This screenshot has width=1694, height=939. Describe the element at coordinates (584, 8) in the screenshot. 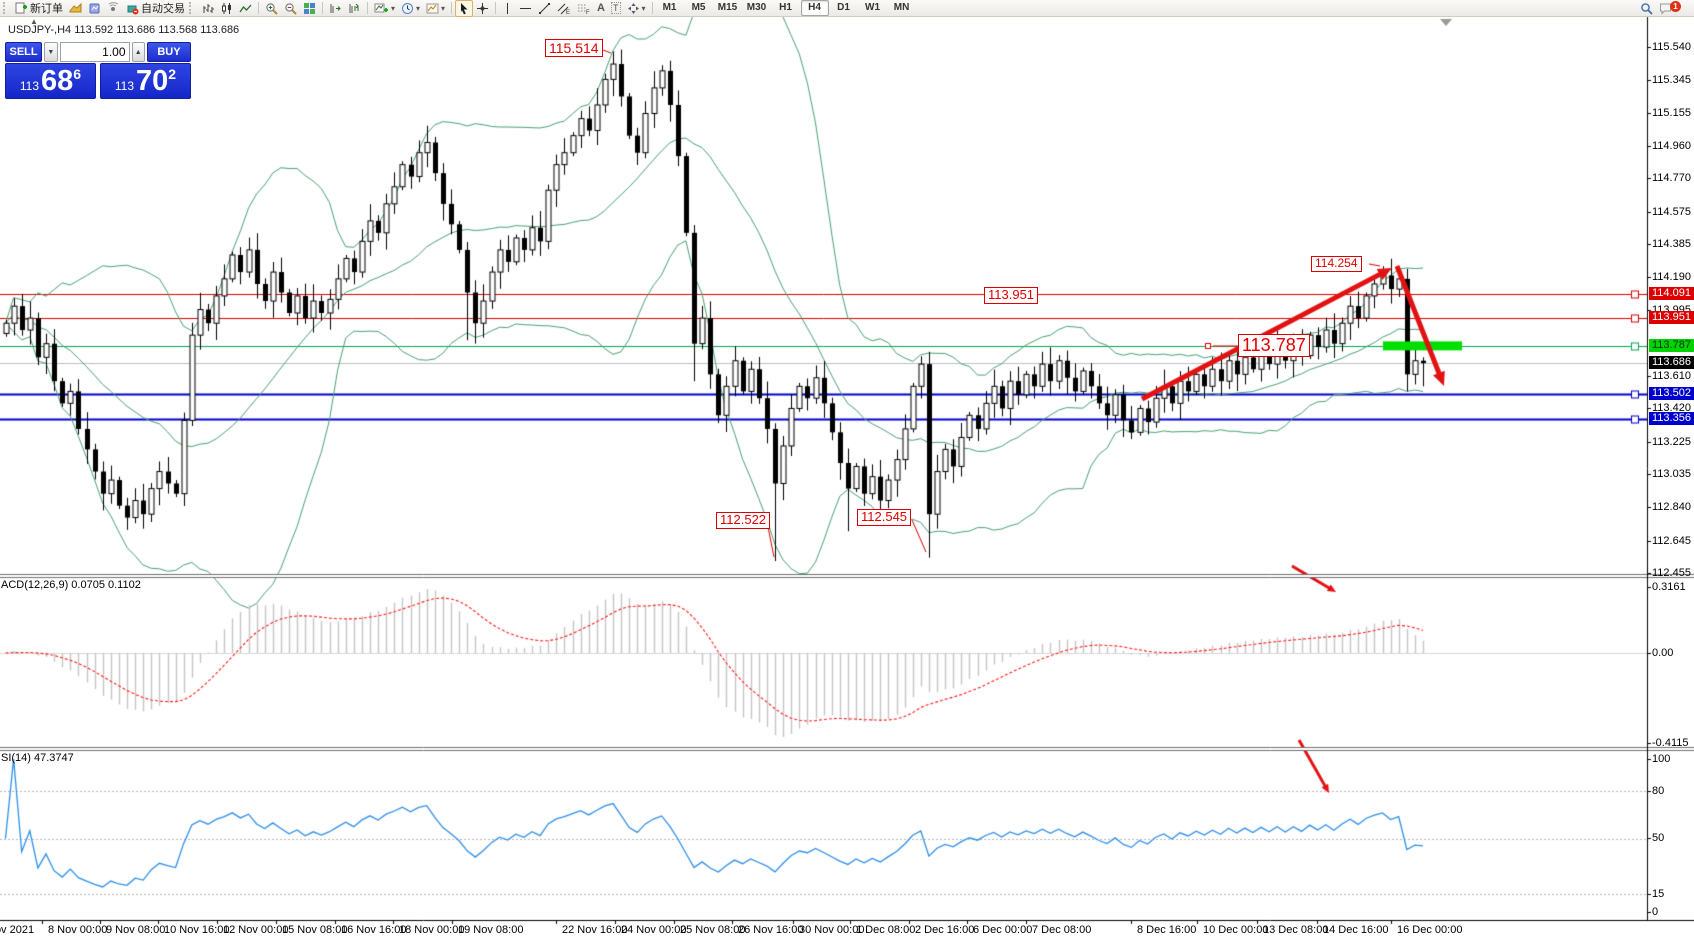

I see `fibonacci-tool: F` at that location.